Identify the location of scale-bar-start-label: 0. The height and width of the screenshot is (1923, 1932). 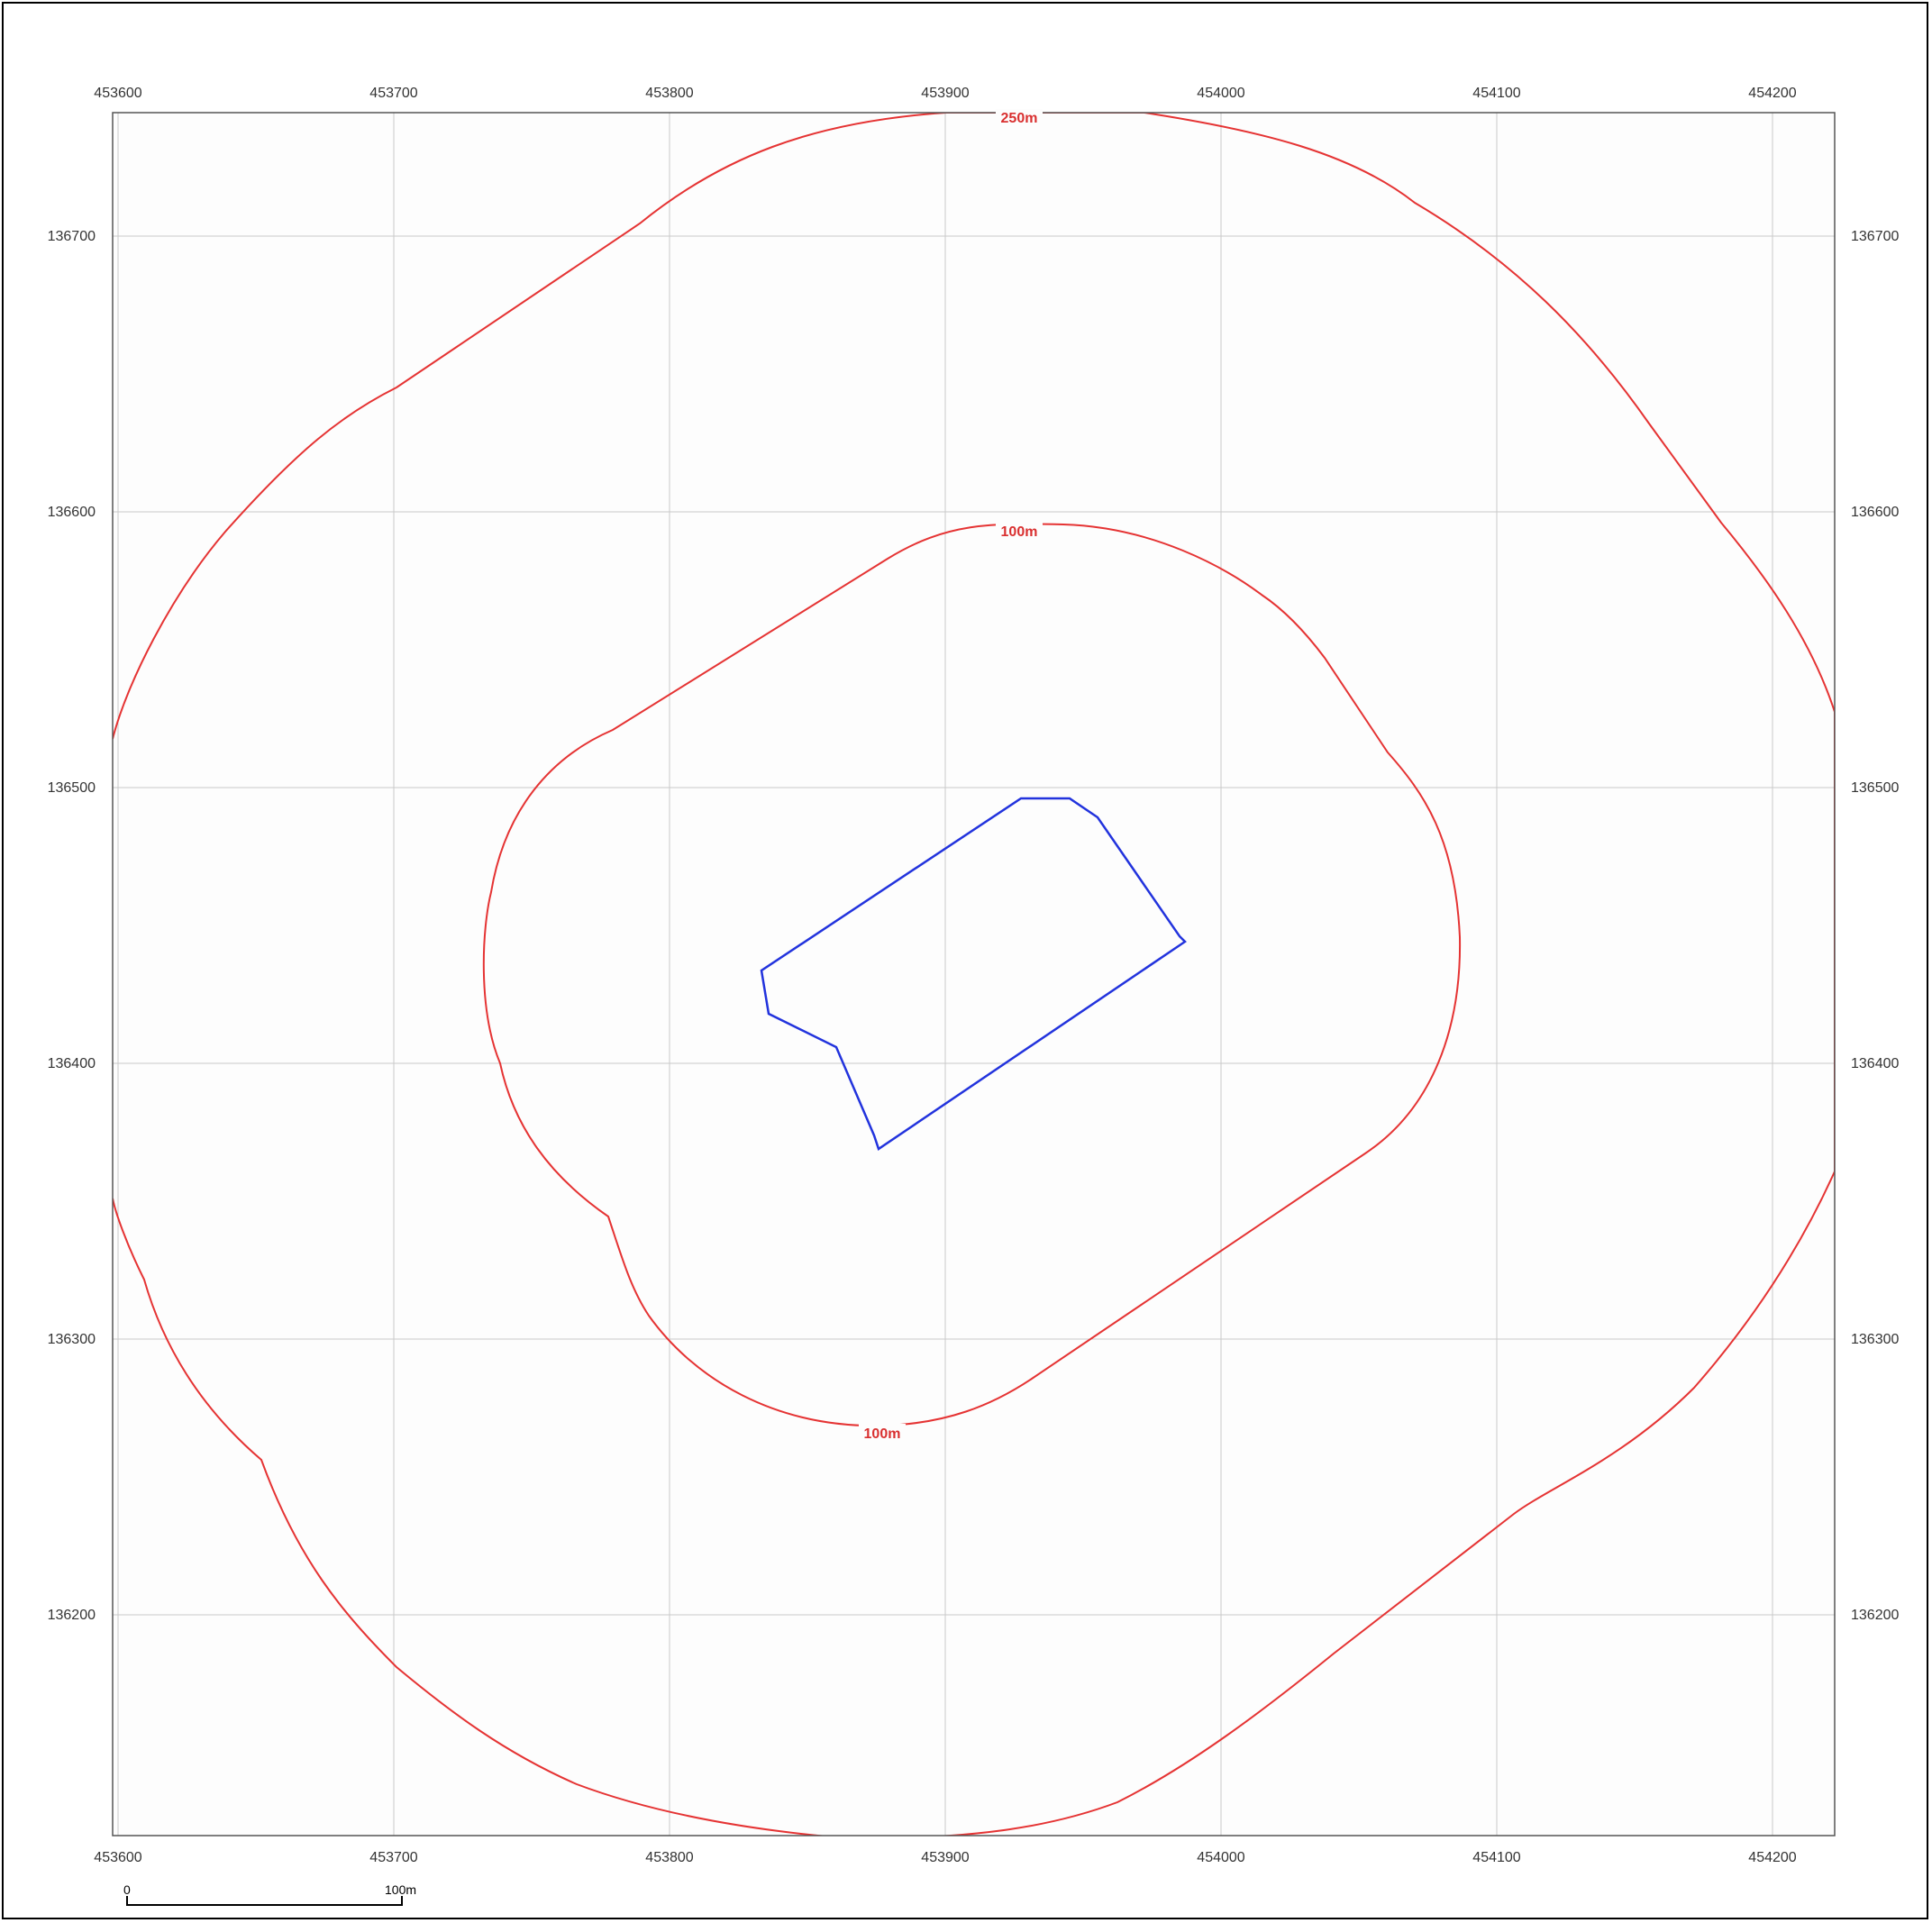
(127, 1890).